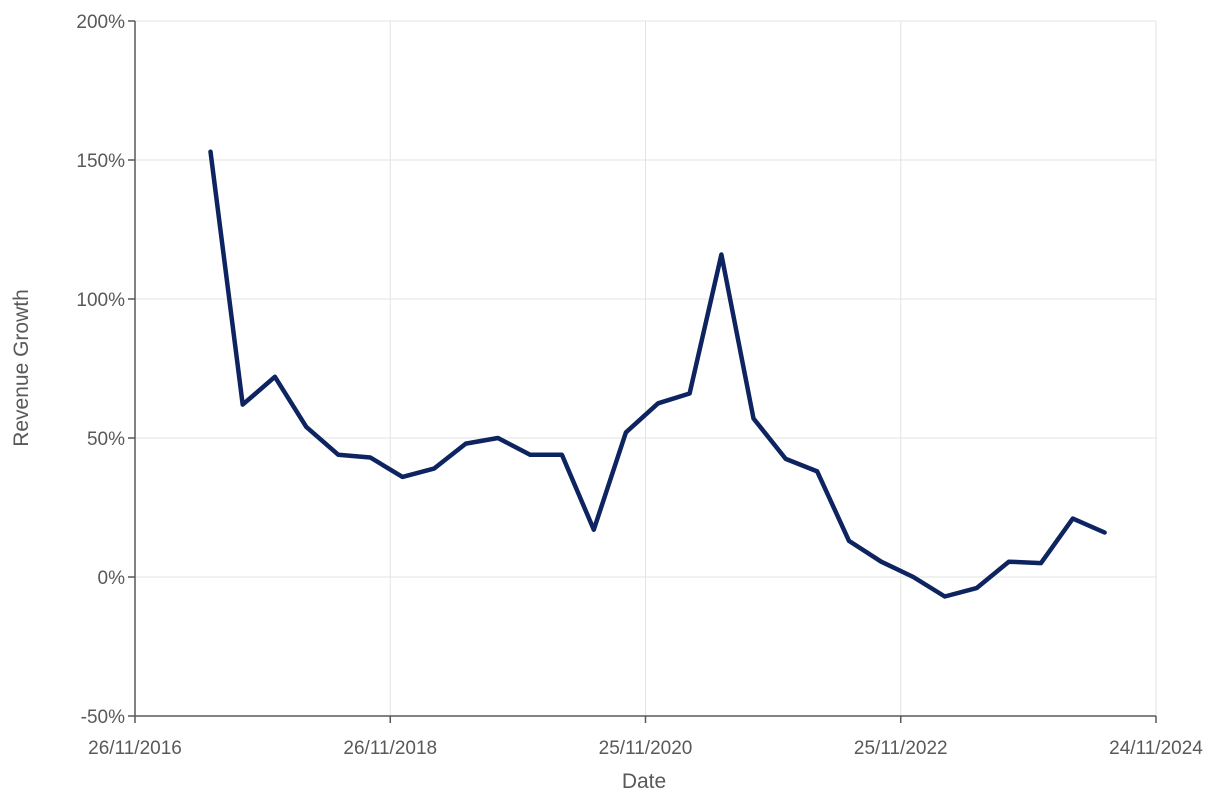  Describe the element at coordinates (21, 368) in the screenshot. I see `y-axis-label: Revenue Growth` at that location.